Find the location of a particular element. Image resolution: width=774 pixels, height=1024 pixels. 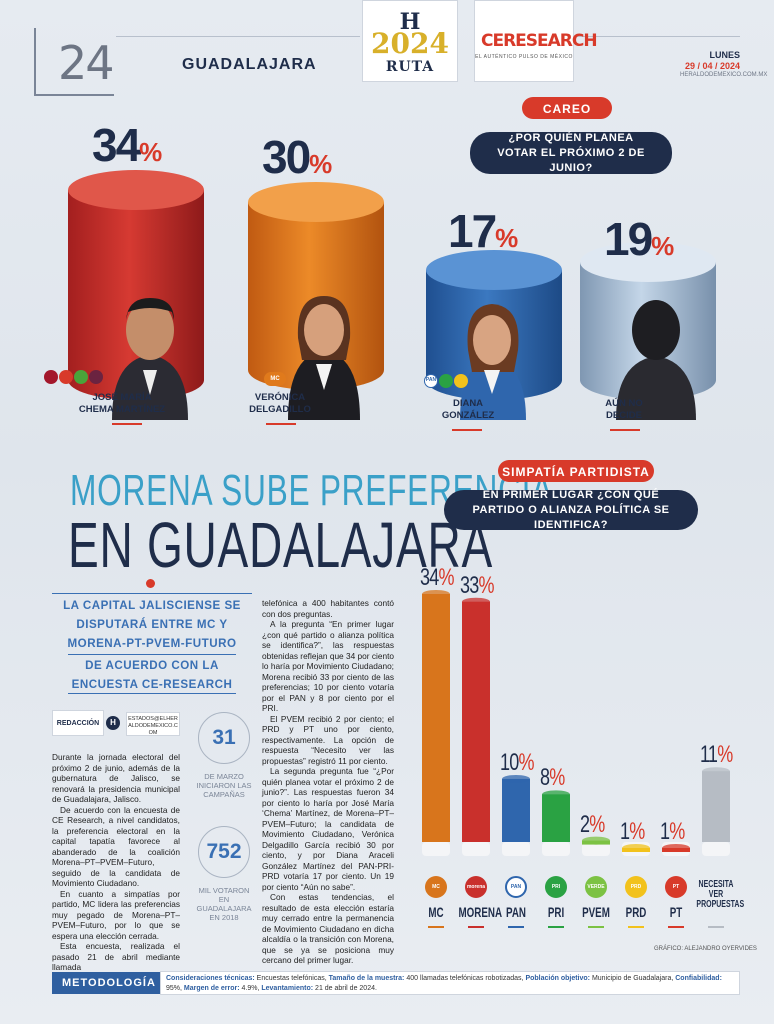

section-title: GUADALAJARA is located at coordinates (249, 64).